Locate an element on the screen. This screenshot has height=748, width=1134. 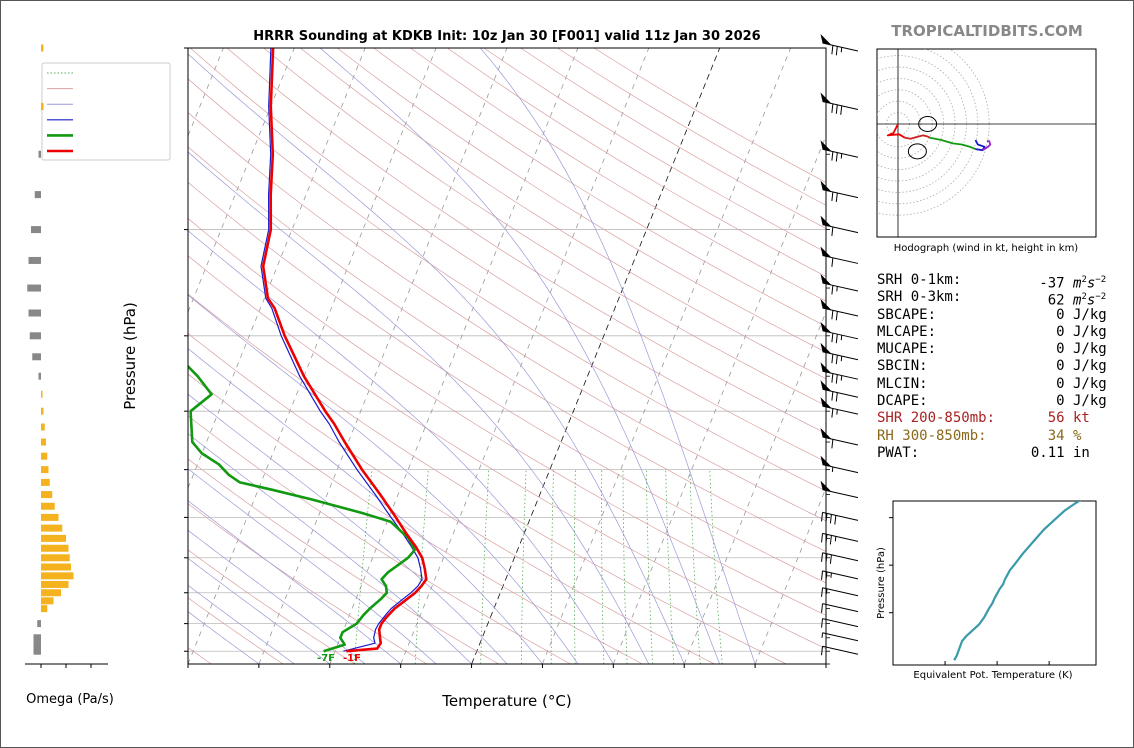
hodograph-plot is located at coordinates (986, 143).